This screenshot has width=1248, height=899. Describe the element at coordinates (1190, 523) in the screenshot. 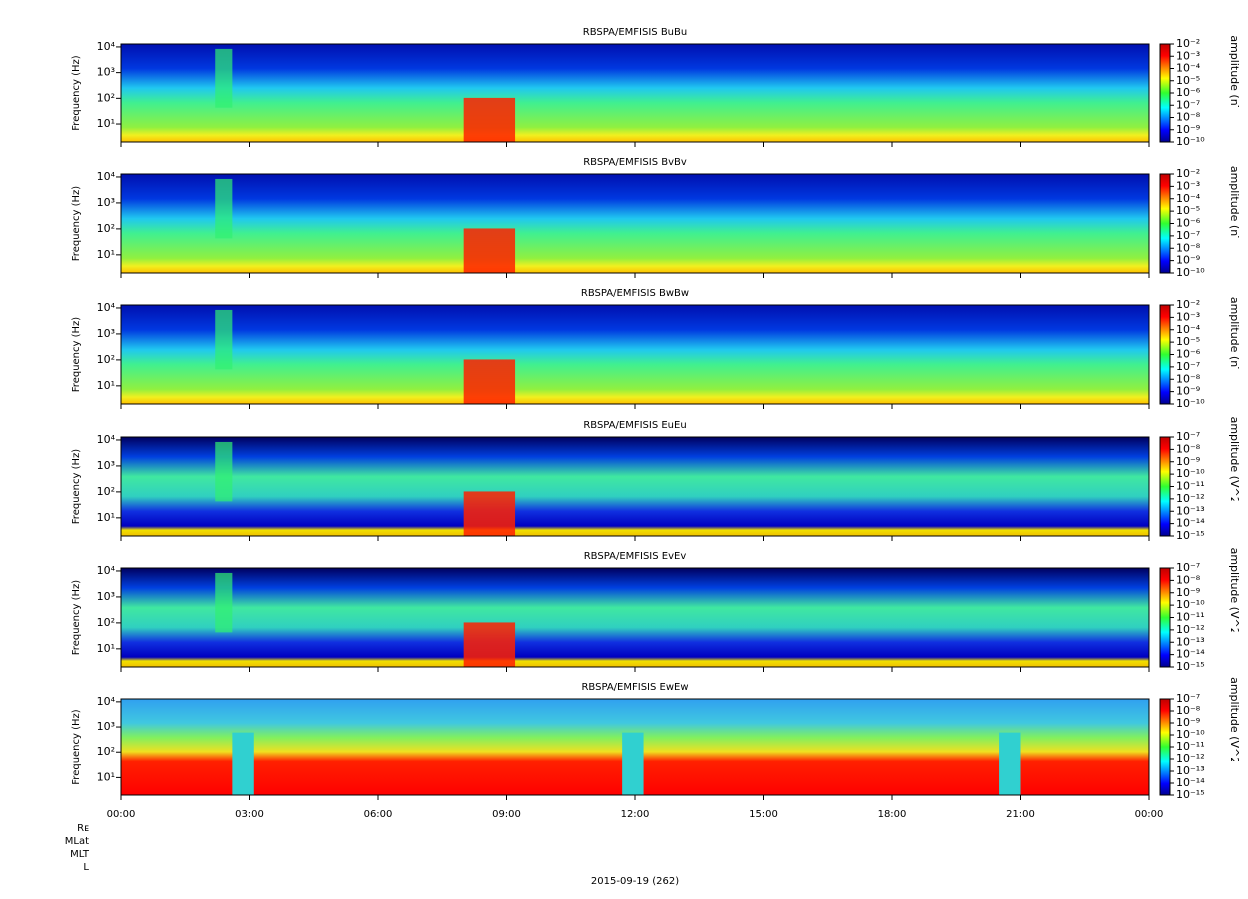

I see `colorbar-tick-label: 10⁻¹⁴` at that location.